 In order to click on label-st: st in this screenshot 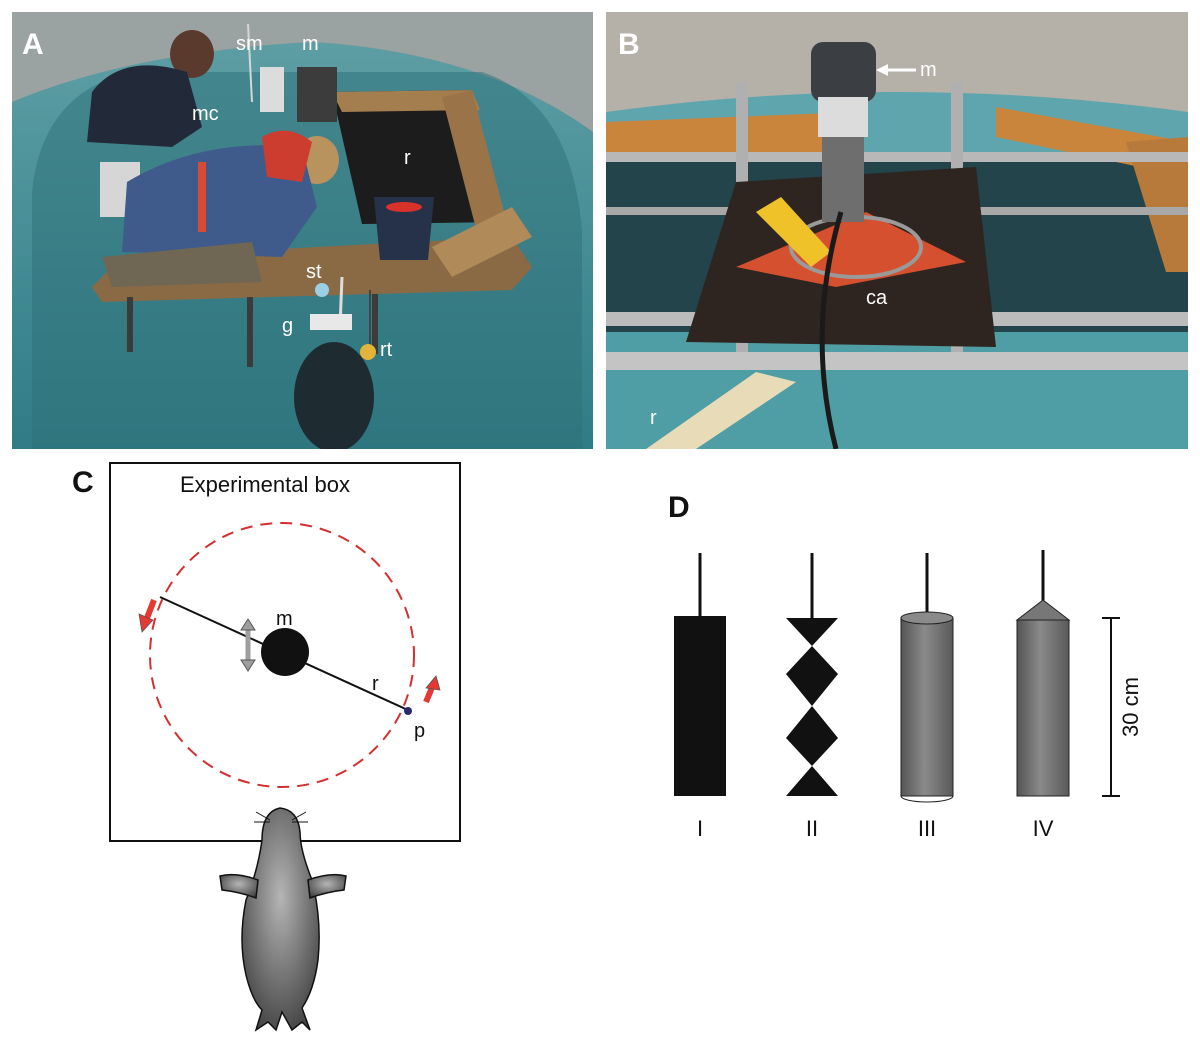, I will do `click(314, 272)`.